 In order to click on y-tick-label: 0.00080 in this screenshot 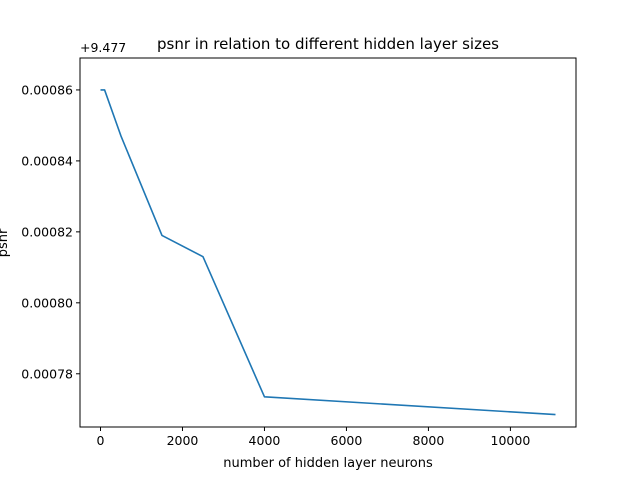, I will do `click(47, 302)`.